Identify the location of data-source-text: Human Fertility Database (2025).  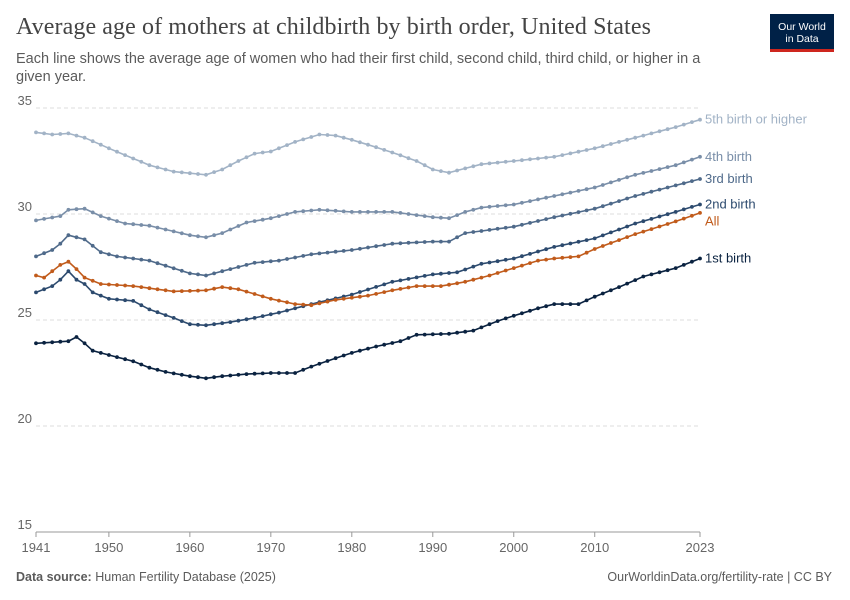
(185, 577).